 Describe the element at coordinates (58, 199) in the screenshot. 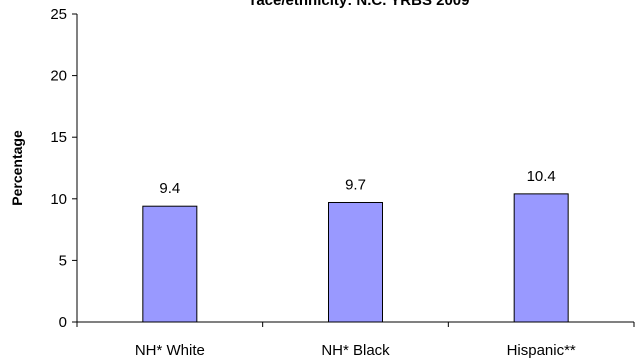

I see `y-tick-label: 10` at that location.